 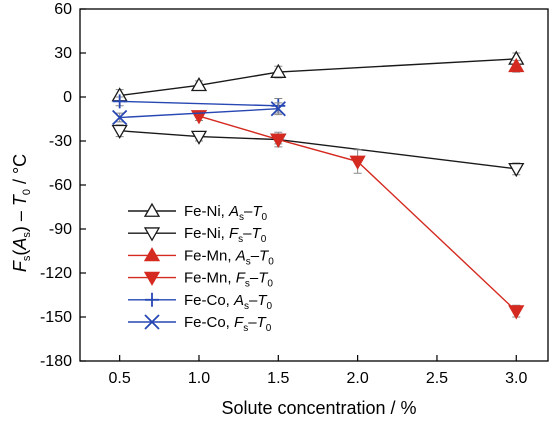 What do you see at coordinates (229, 257) in the screenshot?
I see `legend-label: Fe-Mn, As–T0` at bounding box center [229, 257].